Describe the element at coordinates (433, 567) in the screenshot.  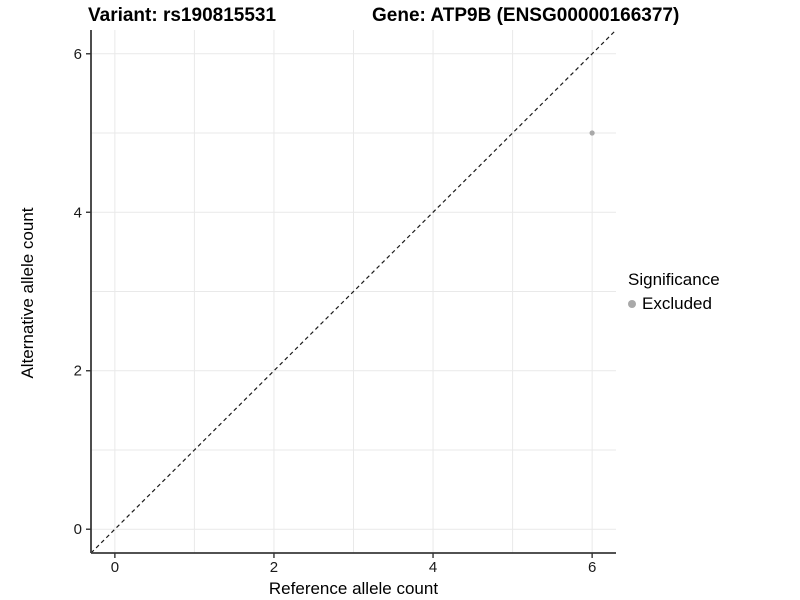
I see `x-tick-label: 4` at that location.